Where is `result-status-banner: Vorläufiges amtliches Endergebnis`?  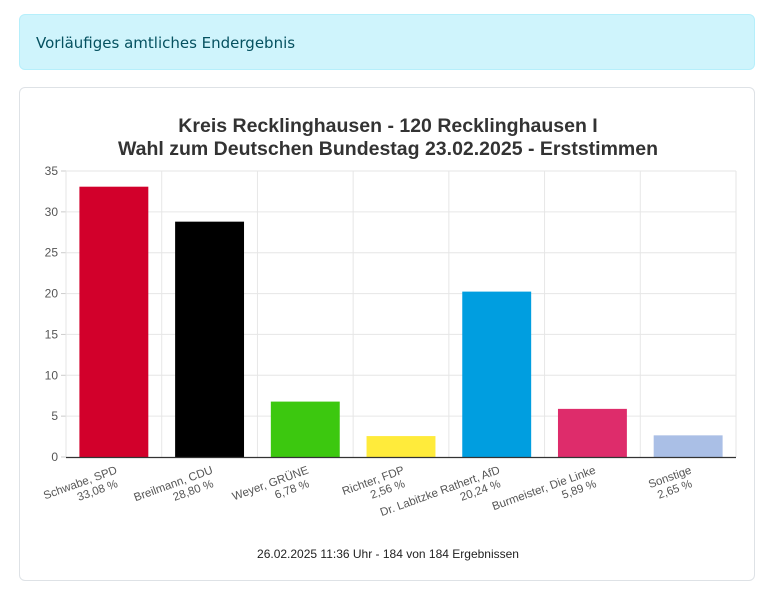 result-status-banner: Vorläufiges amtliches Endergebnis is located at coordinates (387, 42).